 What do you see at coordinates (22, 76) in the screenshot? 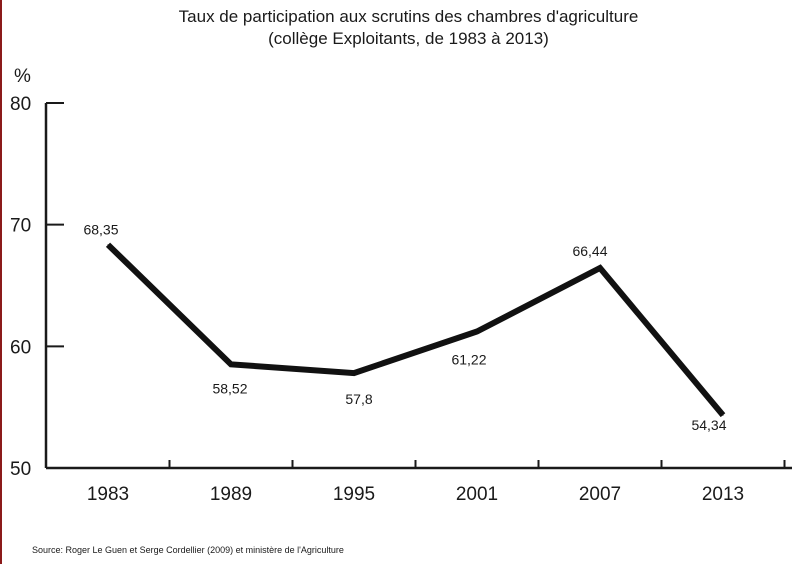
I see `y-axis-label: %` at bounding box center [22, 76].